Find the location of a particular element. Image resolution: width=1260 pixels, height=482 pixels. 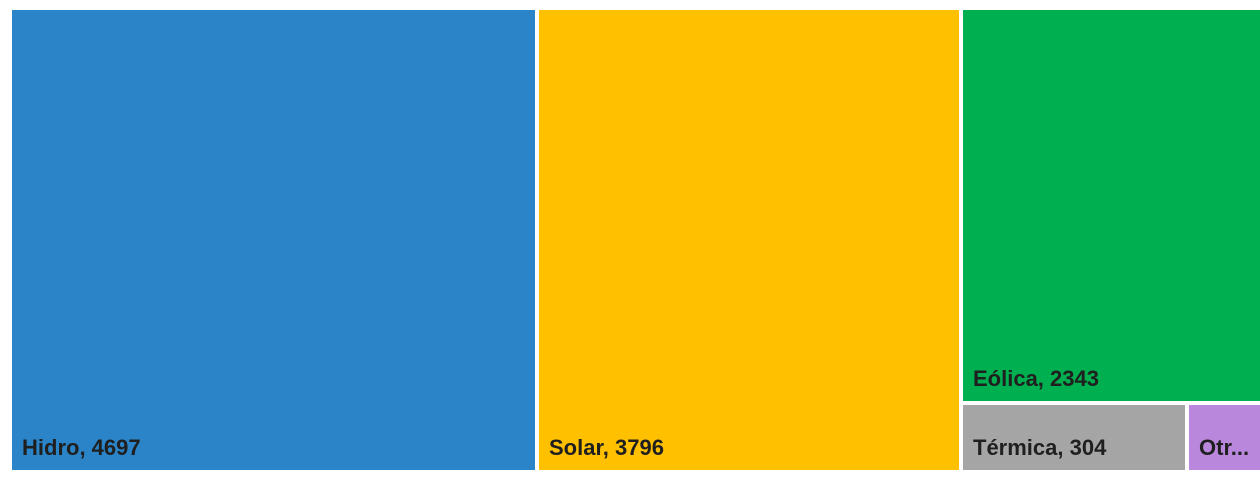

treemap-label-hidro: Hidro, 4697 is located at coordinates (81, 447).